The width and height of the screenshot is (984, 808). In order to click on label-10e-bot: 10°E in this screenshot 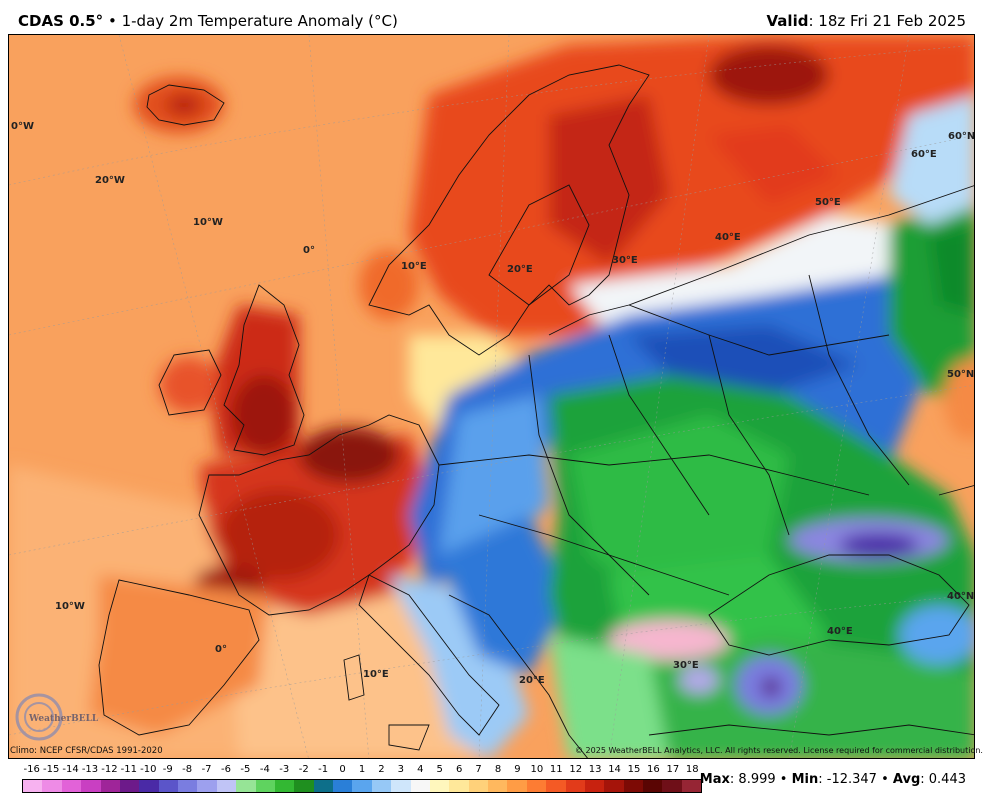, I will do `click(376, 674)`.